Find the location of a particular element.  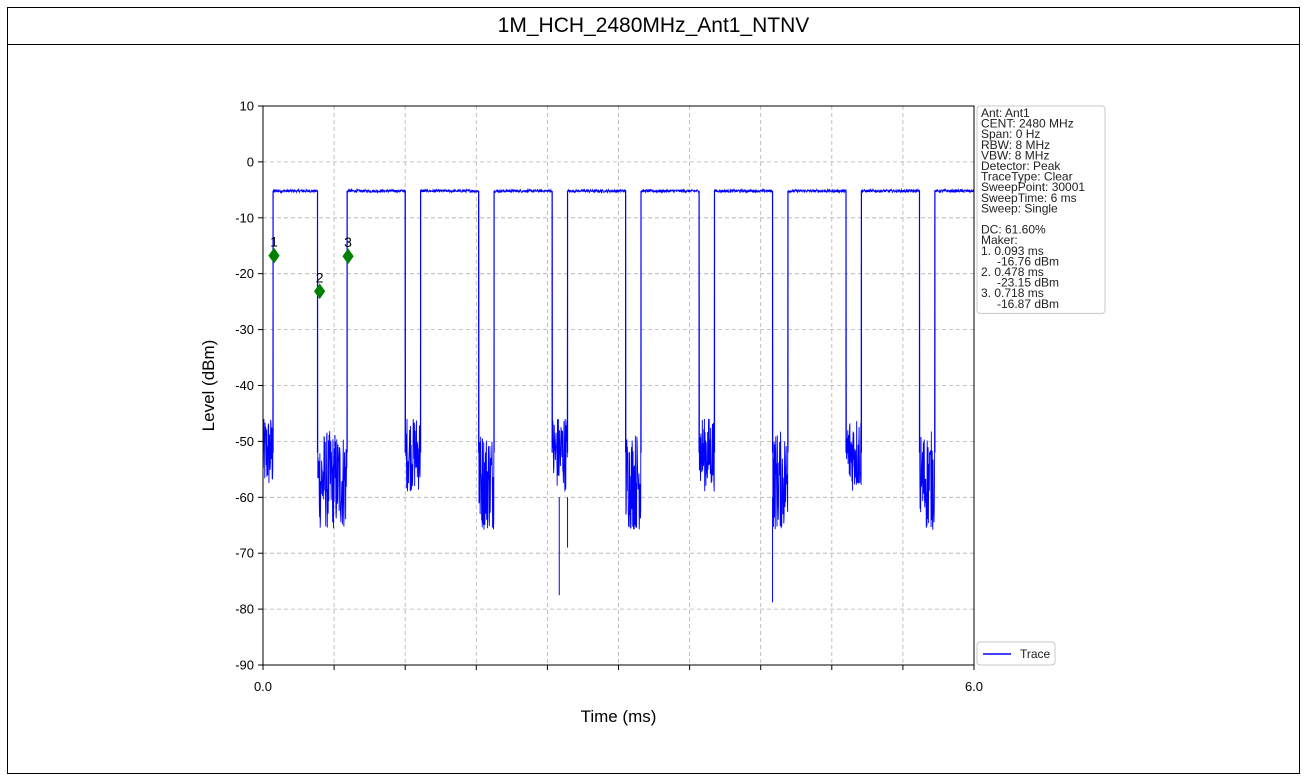

info-line: -16.87 dBm is located at coordinates (1028, 304).